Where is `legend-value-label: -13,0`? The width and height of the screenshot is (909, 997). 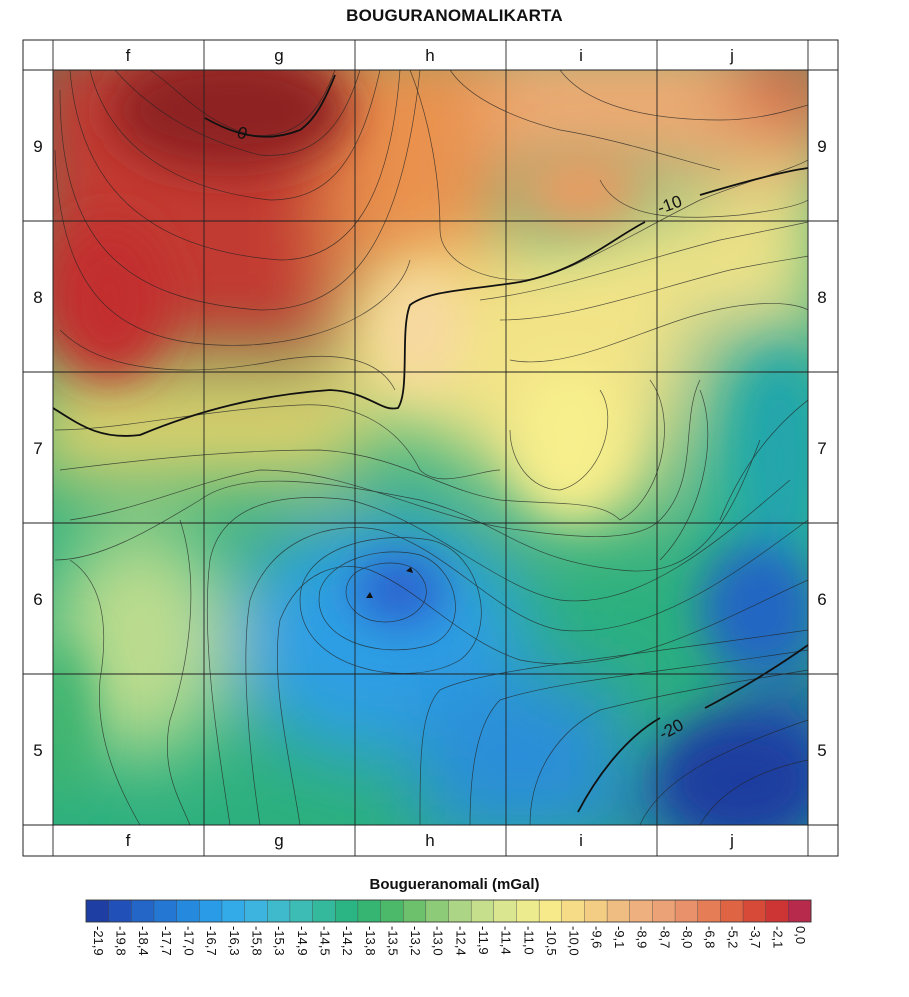
legend-value-label: -13,0 is located at coordinates (438, 941).